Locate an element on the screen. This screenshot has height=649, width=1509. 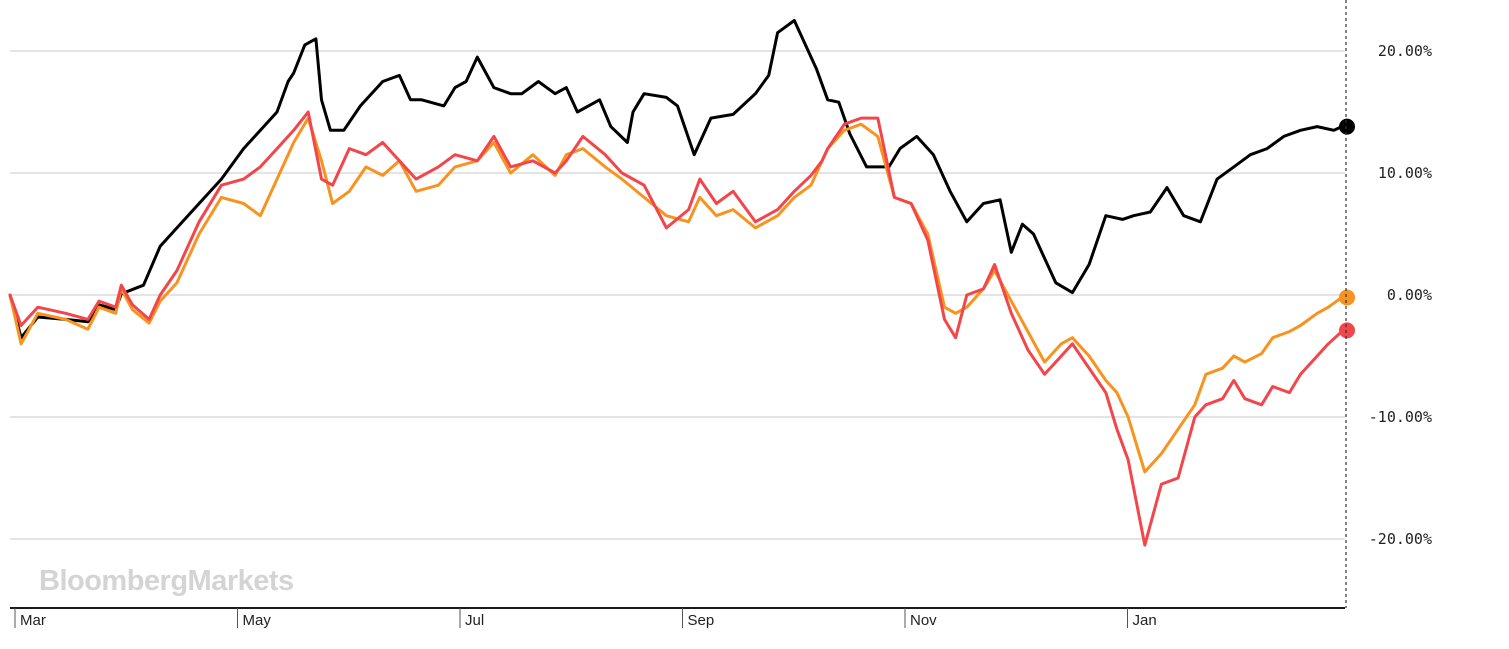
y-tick-label: -10.00% is located at coordinates (1400, 417).